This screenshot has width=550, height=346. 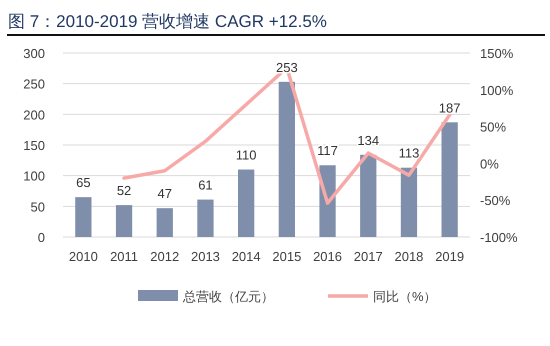 I want to click on y2-tick-label: 0%, so click(x=490, y=164).